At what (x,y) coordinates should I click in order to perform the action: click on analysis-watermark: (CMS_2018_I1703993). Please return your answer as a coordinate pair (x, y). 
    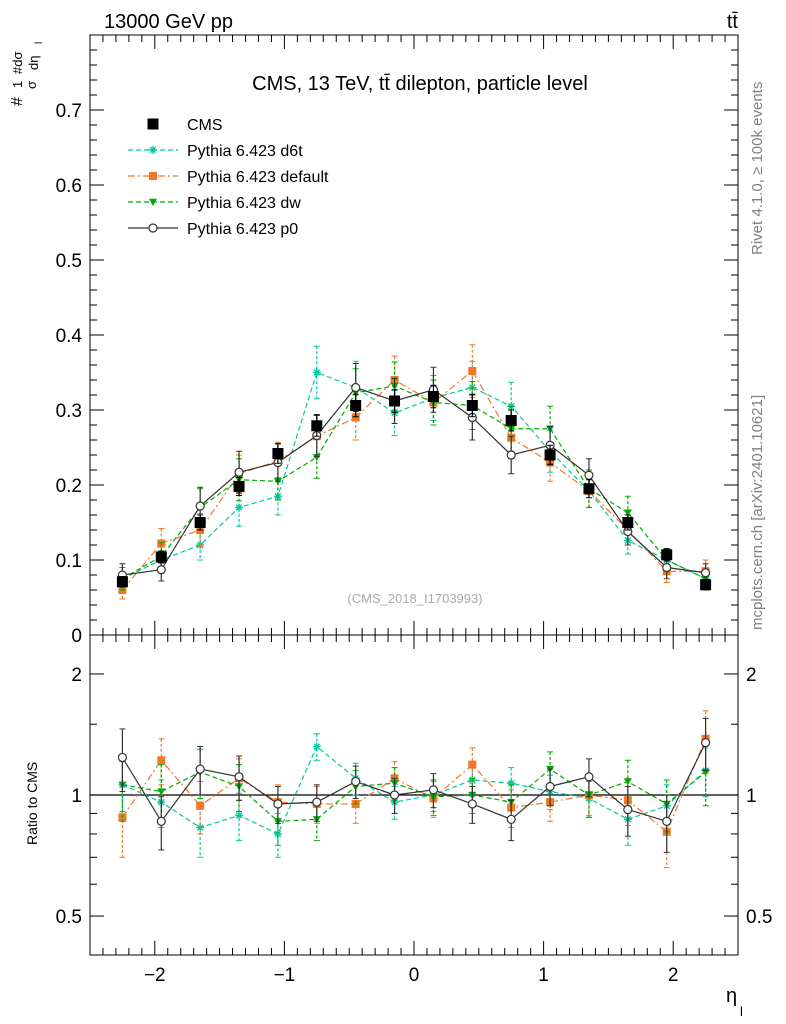
    Looking at the image, I should click on (414, 598).